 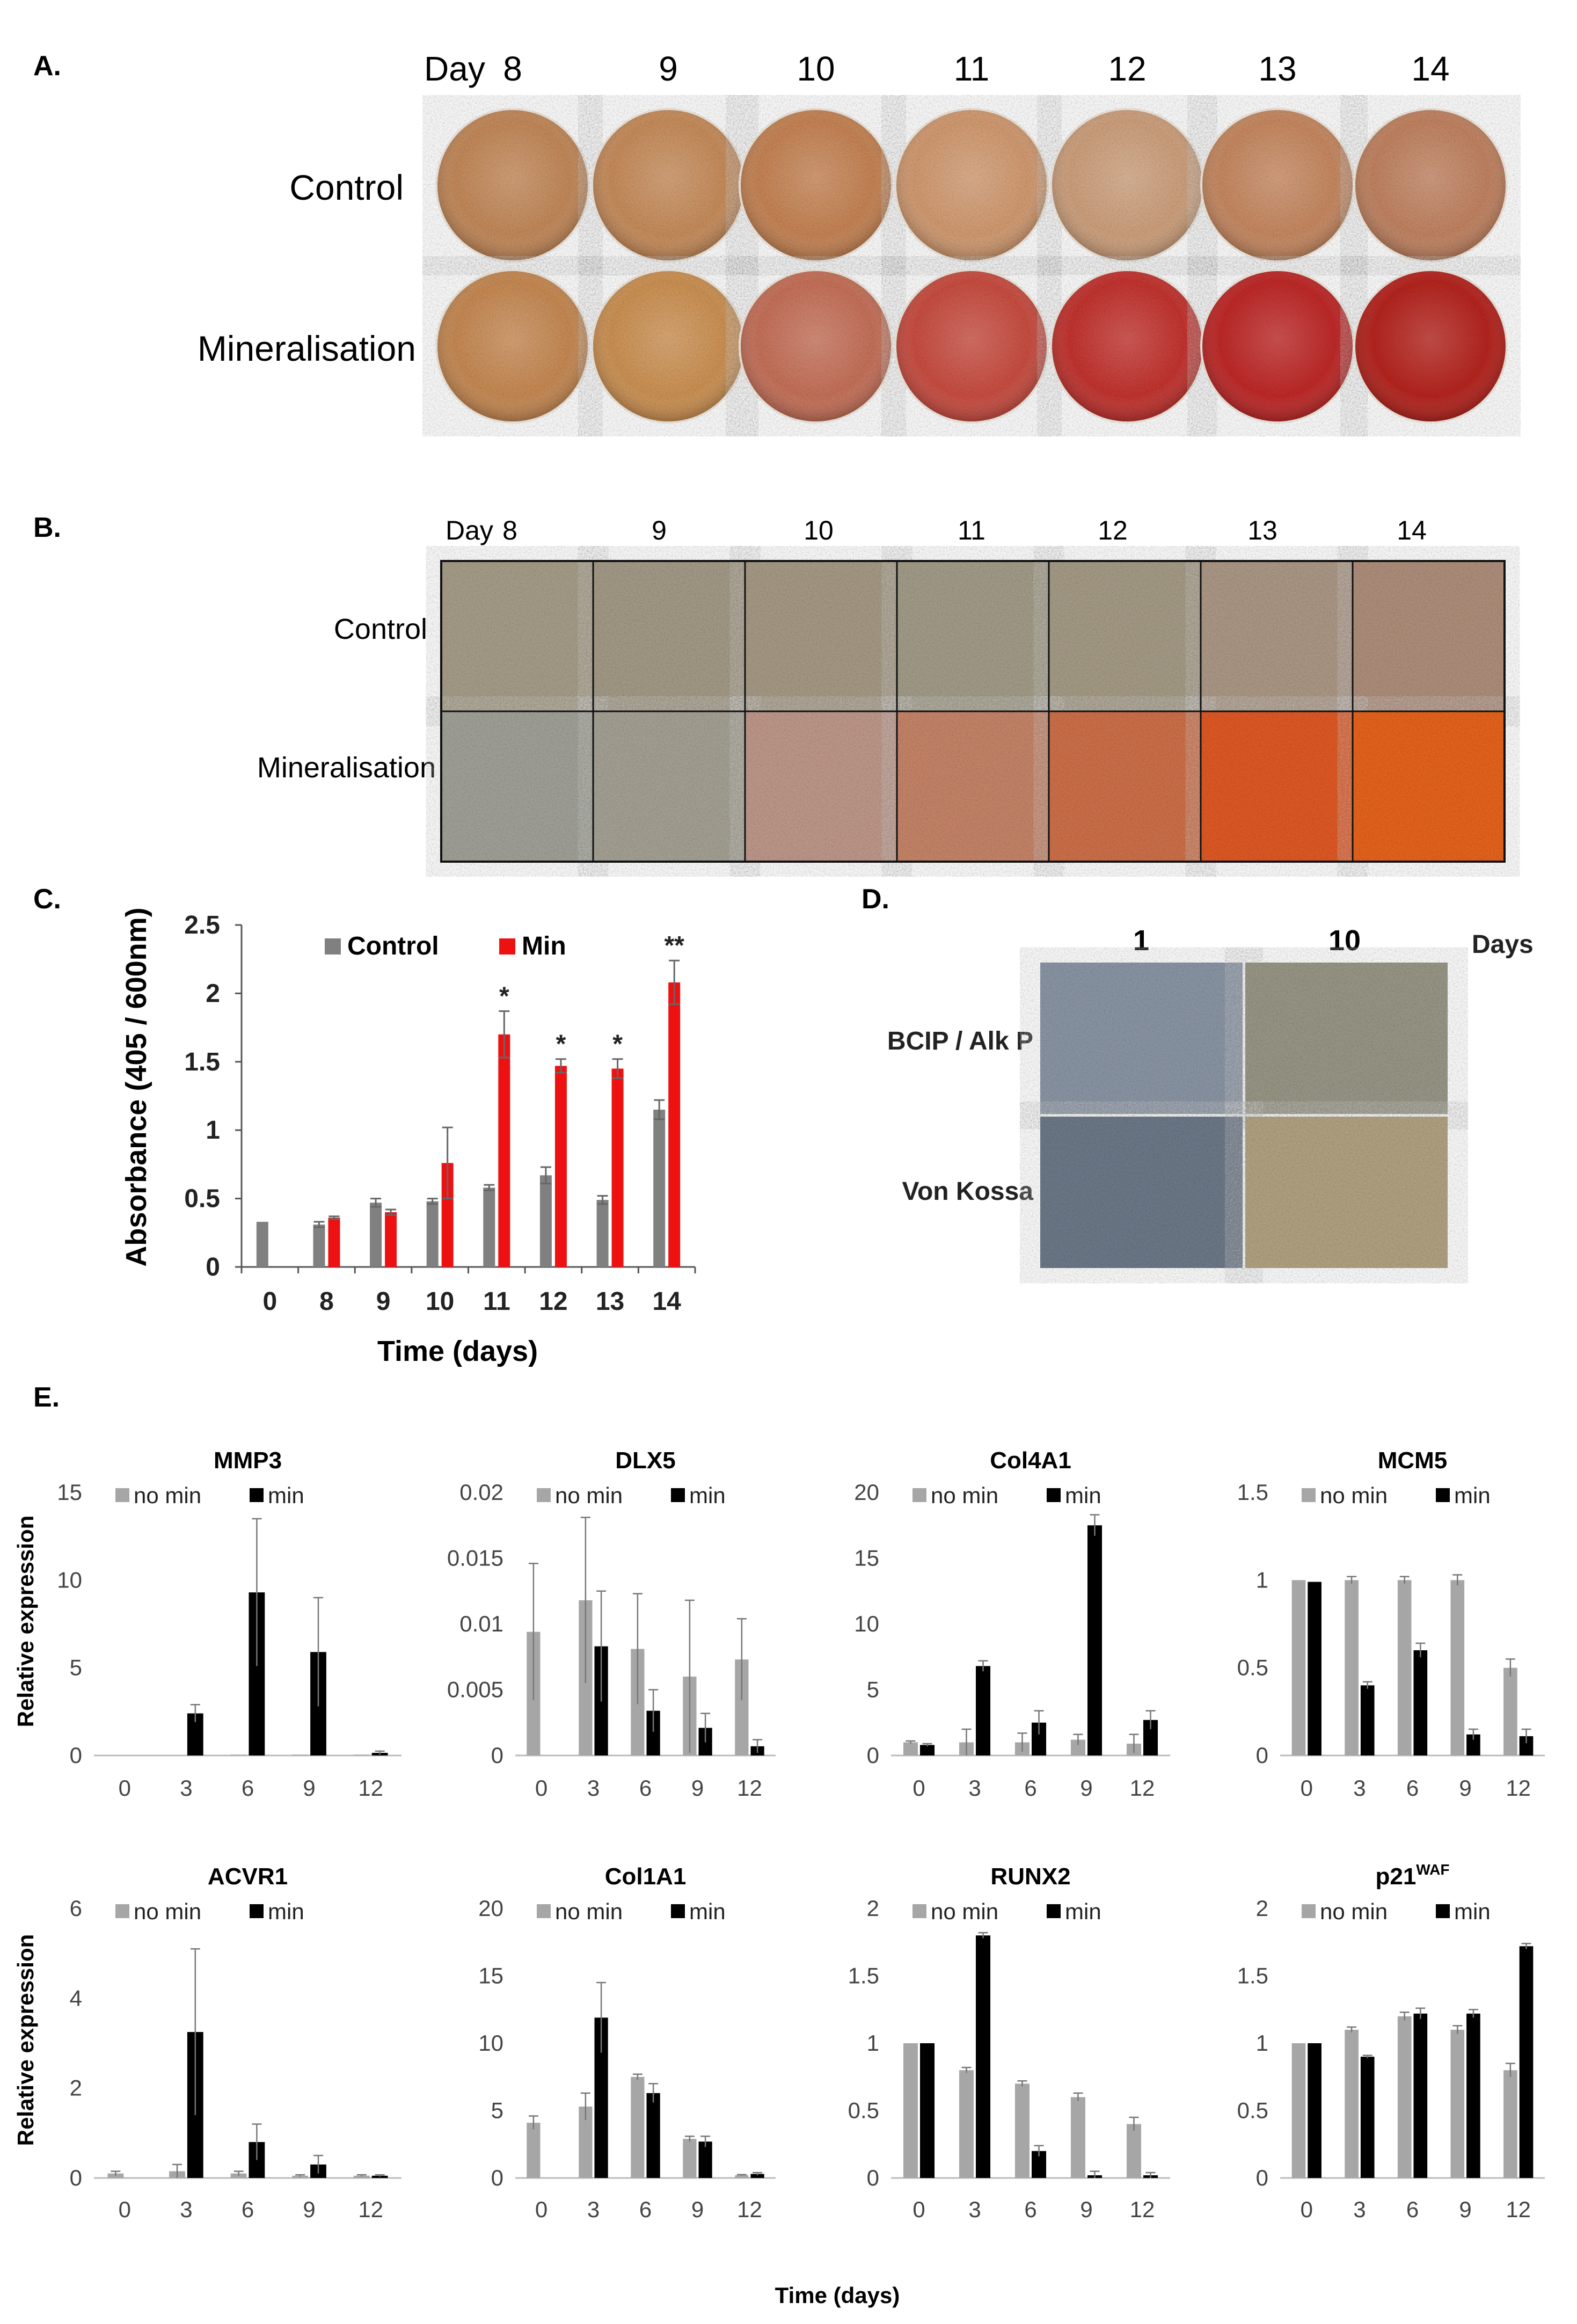 I want to click on panel-b-image-mineralisation-day9, so click(x=669, y=786).